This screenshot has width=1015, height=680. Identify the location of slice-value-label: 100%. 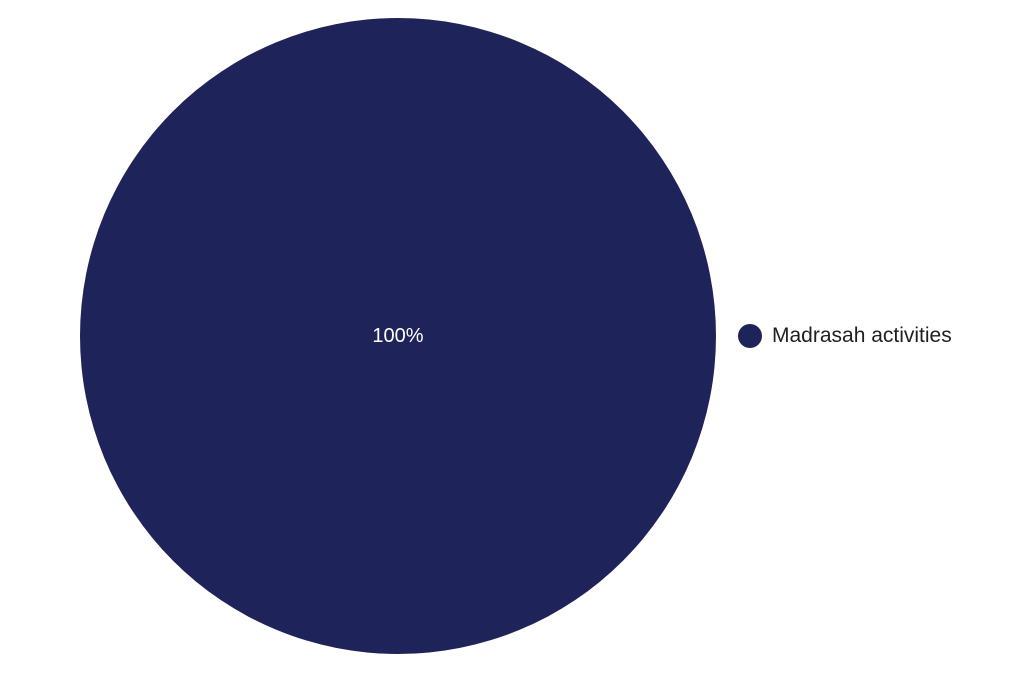
(397, 336).